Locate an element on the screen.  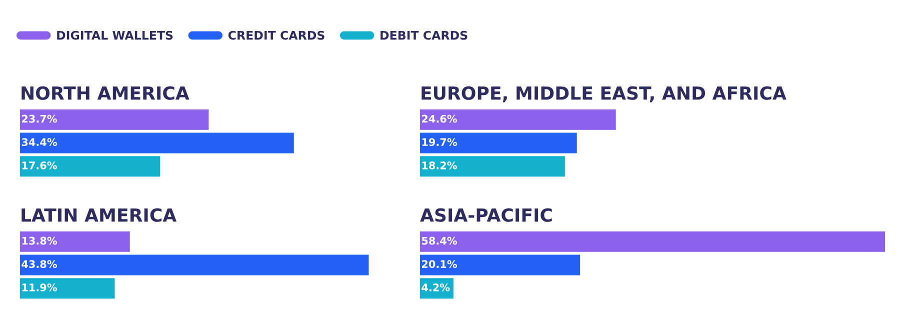
data-label: 13.8% is located at coordinates (39, 240).